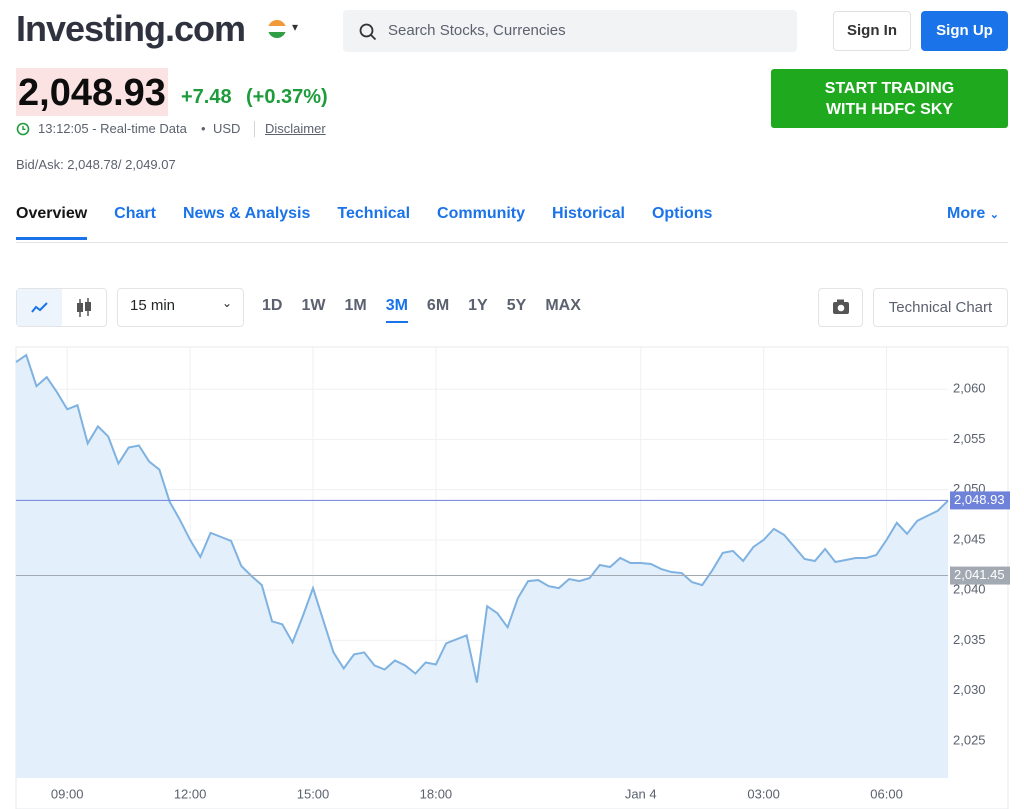 This screenshot has width=1024, height=809. I want to click on candle-mode-button, so click(84, 307).